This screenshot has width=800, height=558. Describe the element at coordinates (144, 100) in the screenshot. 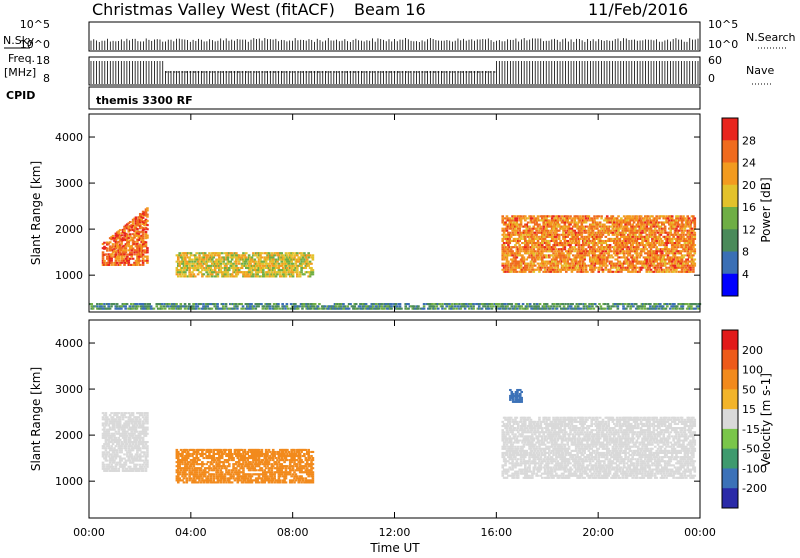

I see `cpid-text: themis 3300 RF` at that location.